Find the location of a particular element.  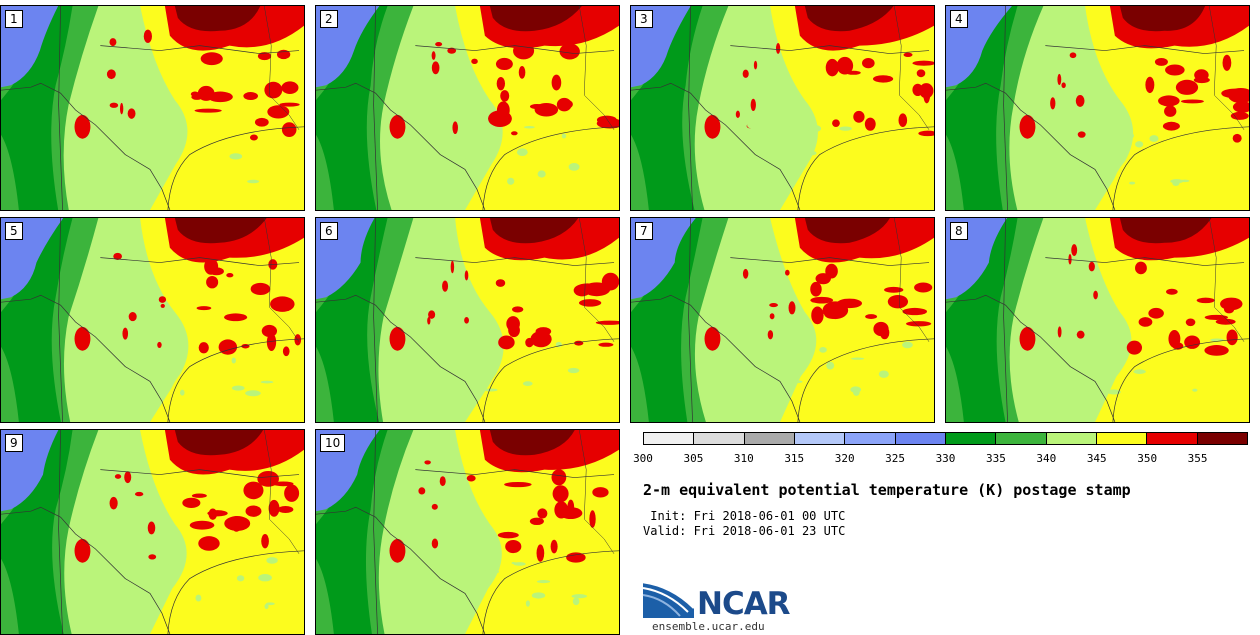

panel-number: 9 is located at coordinates (14, 443).